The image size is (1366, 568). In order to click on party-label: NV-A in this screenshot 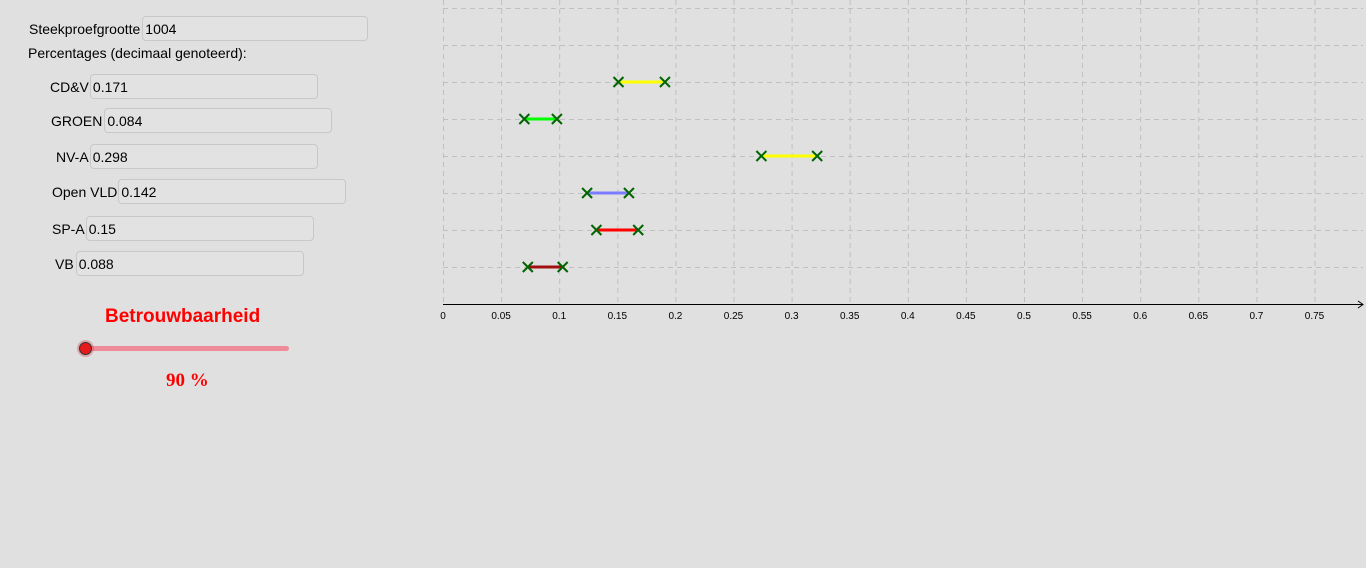, I will do `click(72, 156)`.